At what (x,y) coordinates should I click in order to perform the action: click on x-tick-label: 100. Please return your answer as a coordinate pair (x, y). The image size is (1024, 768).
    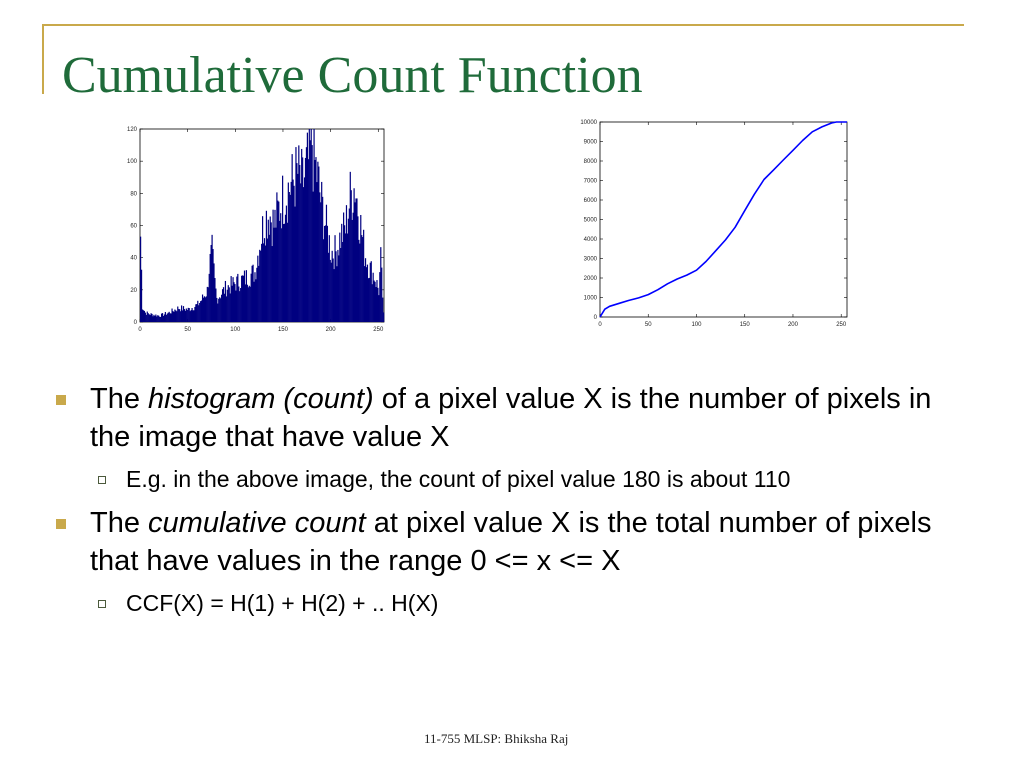
    Looking at the image, I should click on (696, 325).